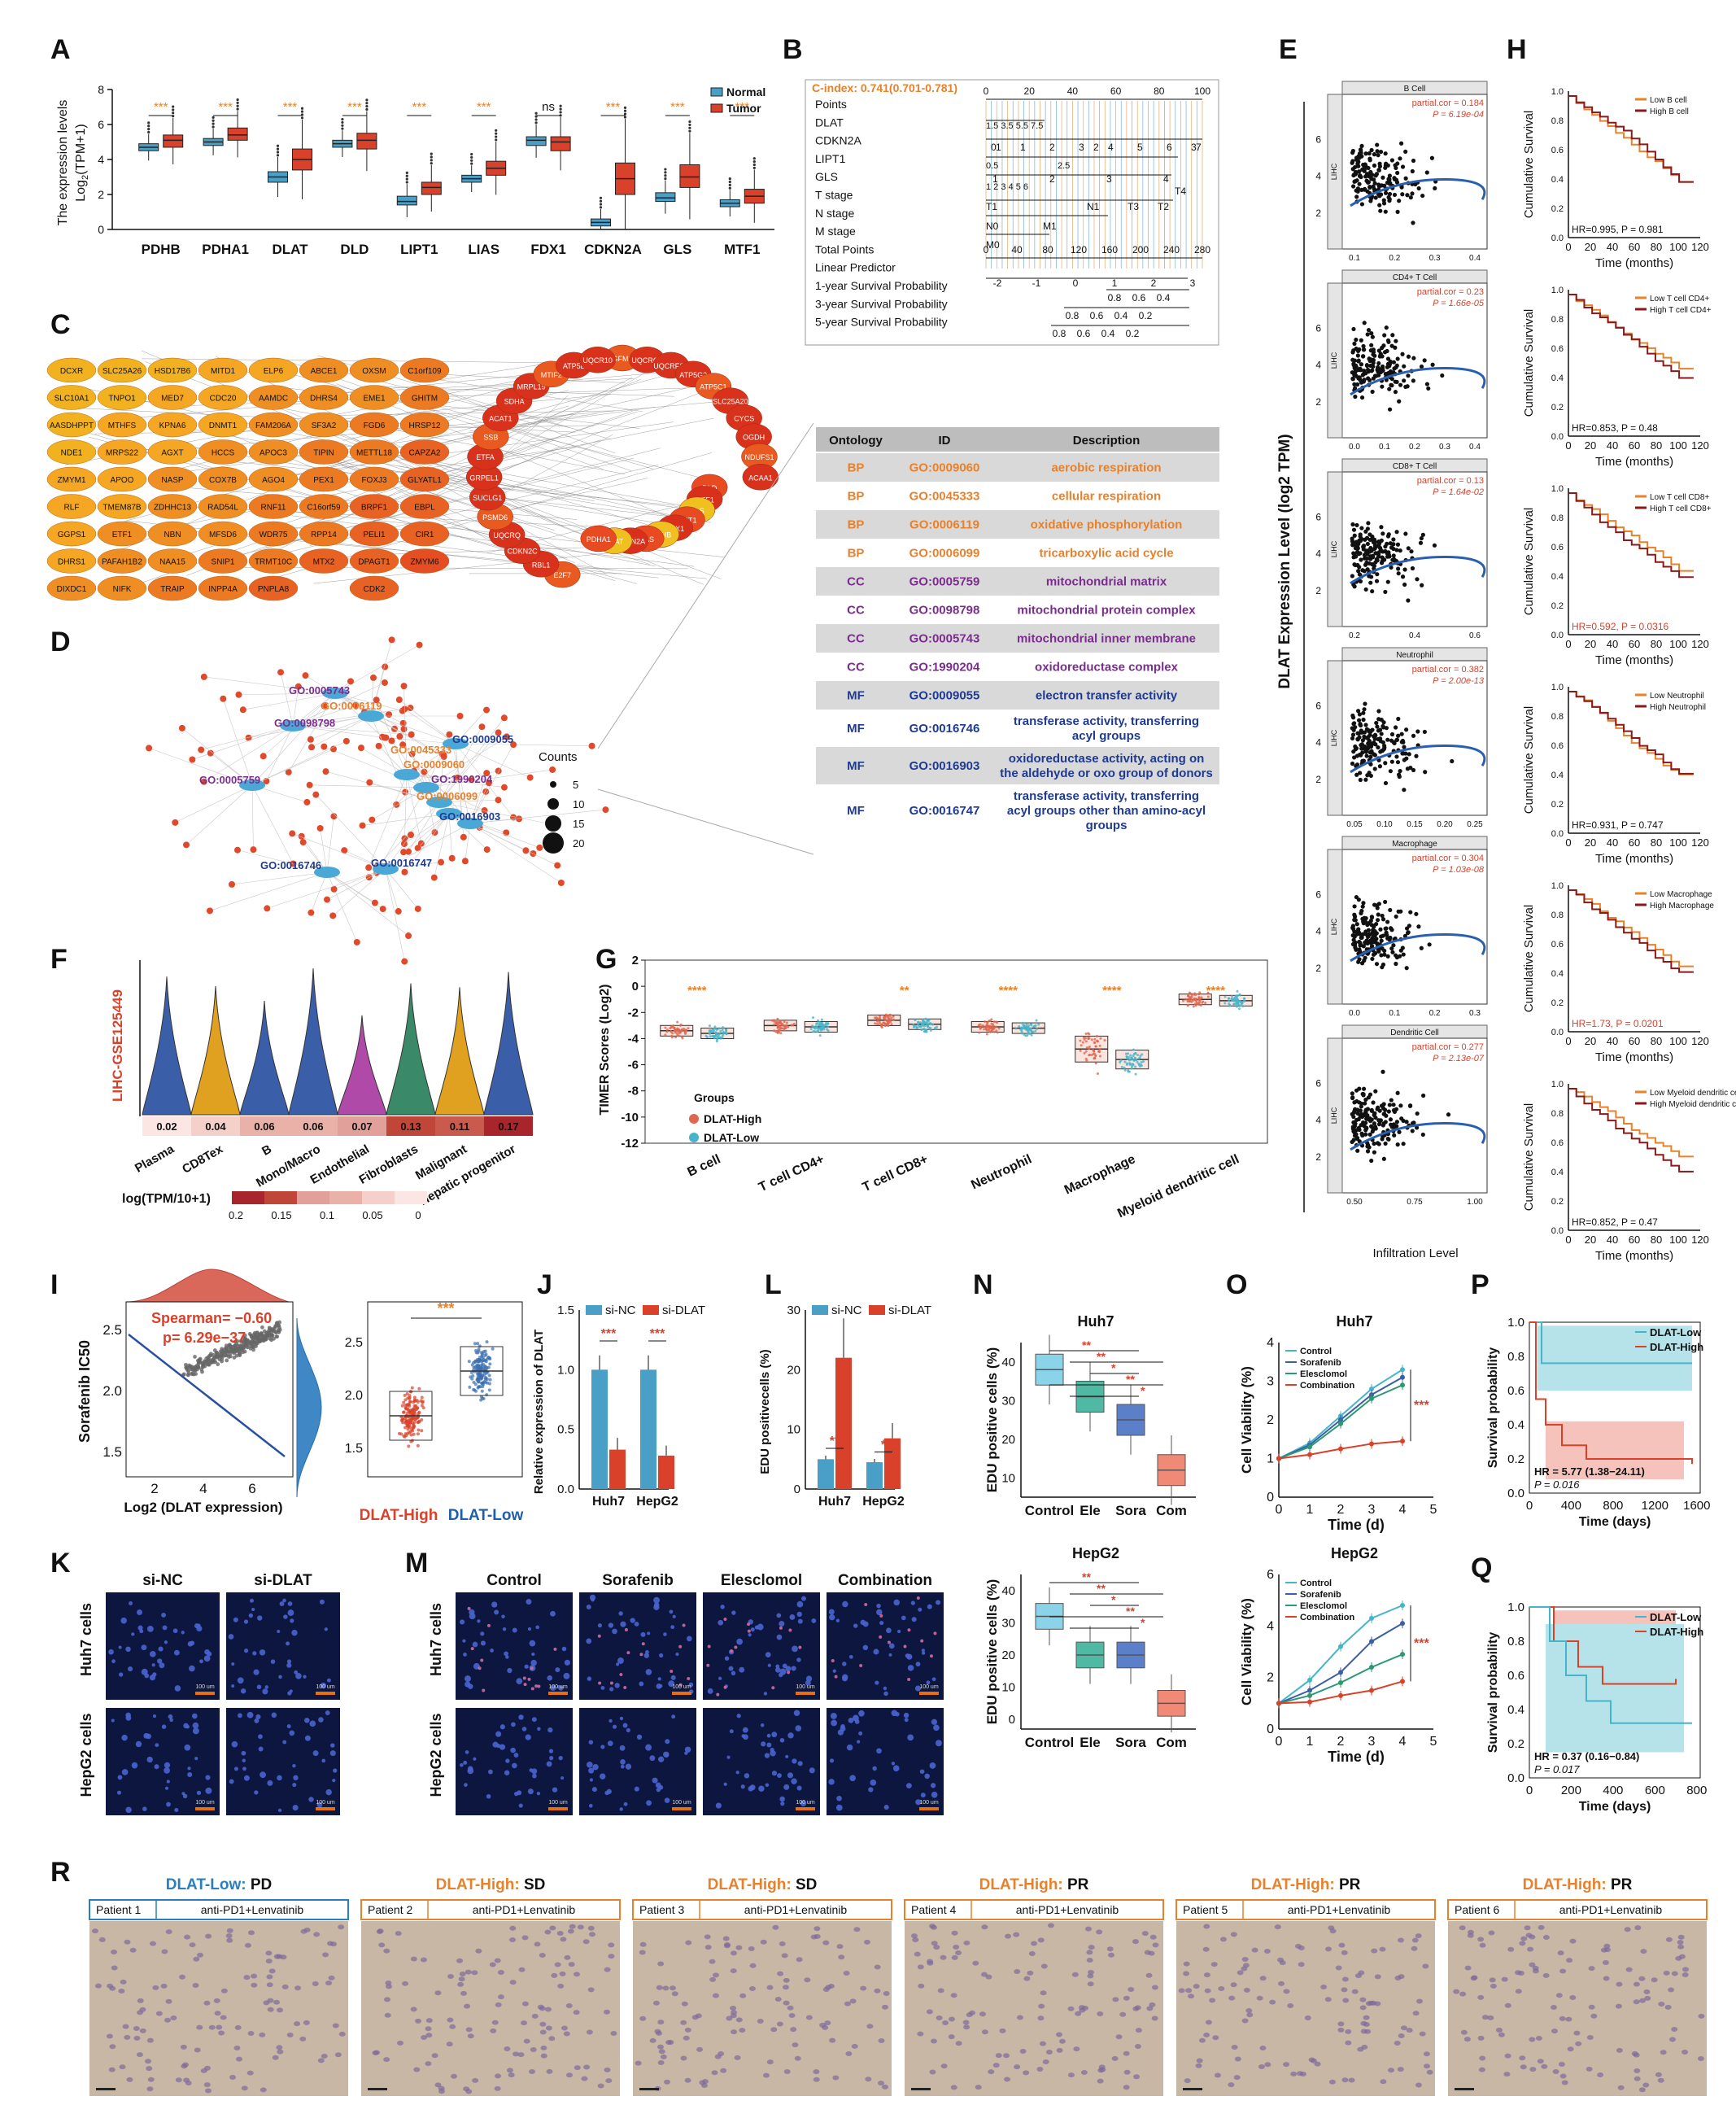 This screenshot has height=2118, width=1736. Describe the element at coordinates (1557, 1114) in the screenshot. I see `y-tick-label: 0.8` at that location.